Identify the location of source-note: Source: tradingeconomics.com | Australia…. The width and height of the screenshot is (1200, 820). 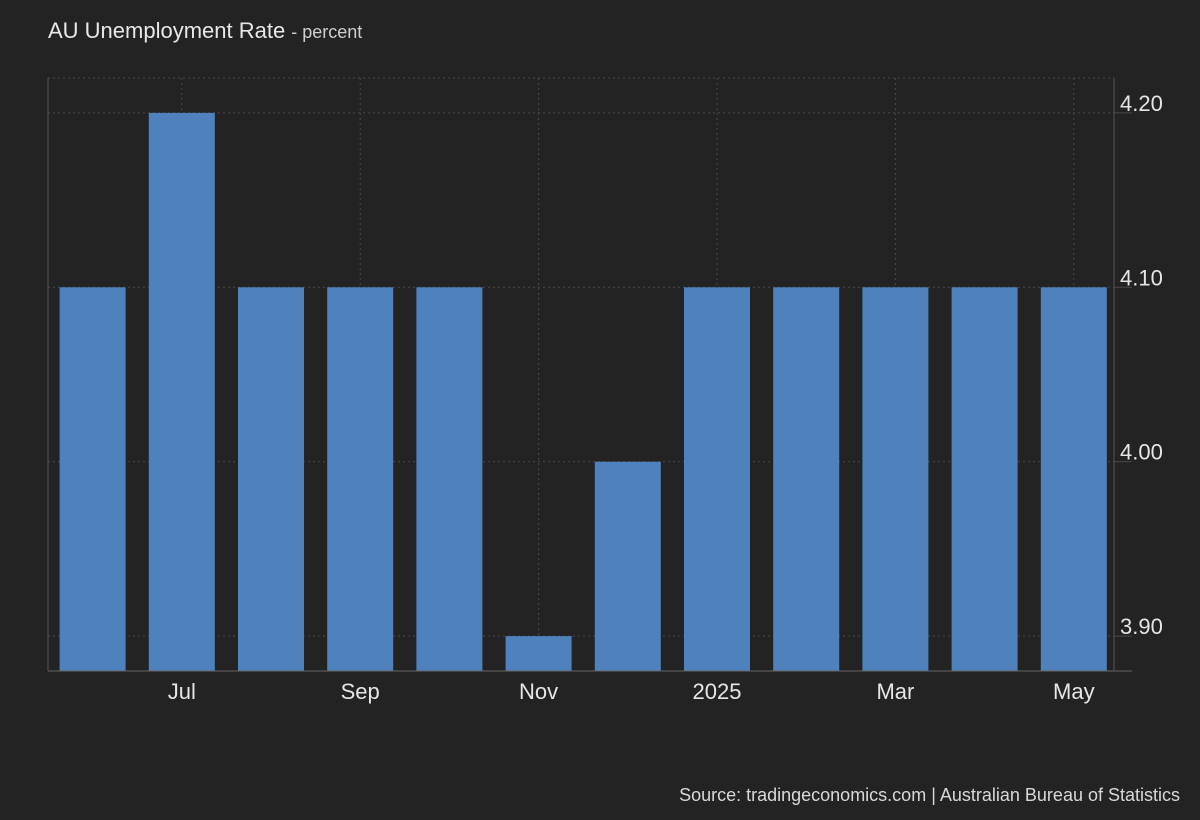
(929, 795).